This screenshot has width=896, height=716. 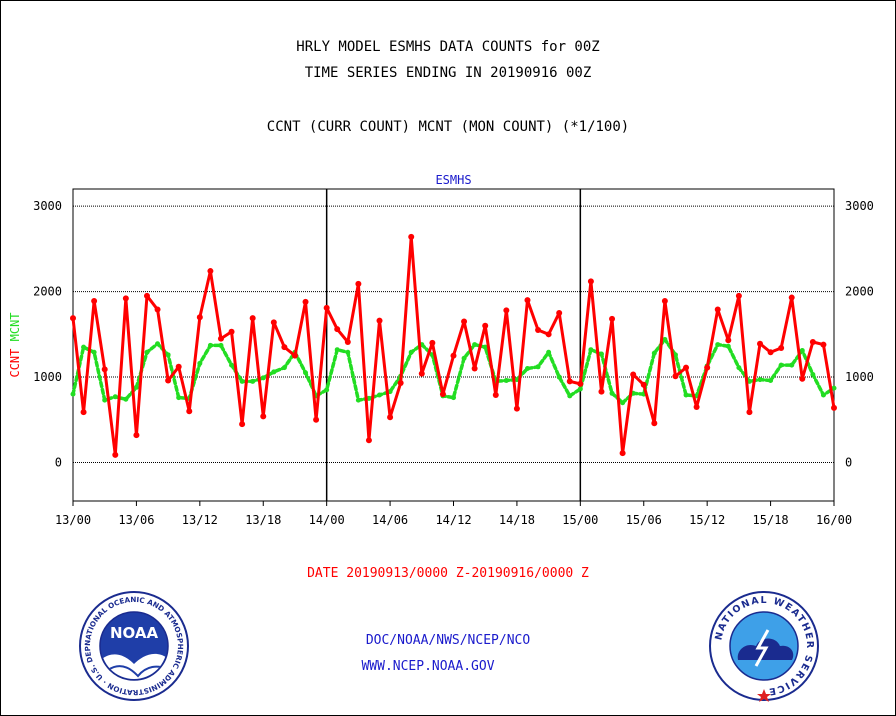 What do you see at coordinates (73, 520) in the screenshot?
I see `x-tick-label: 13/00` at bounding box center [73, 520].